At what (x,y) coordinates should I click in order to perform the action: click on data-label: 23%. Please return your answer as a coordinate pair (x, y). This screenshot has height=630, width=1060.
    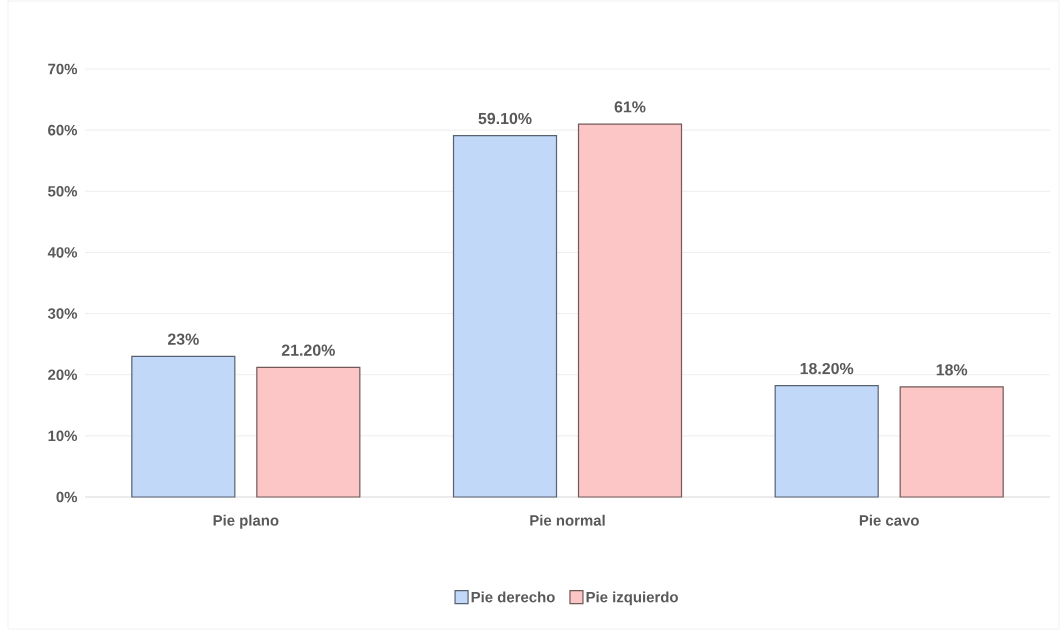
    Looking at the image, I should click on (183, 339).